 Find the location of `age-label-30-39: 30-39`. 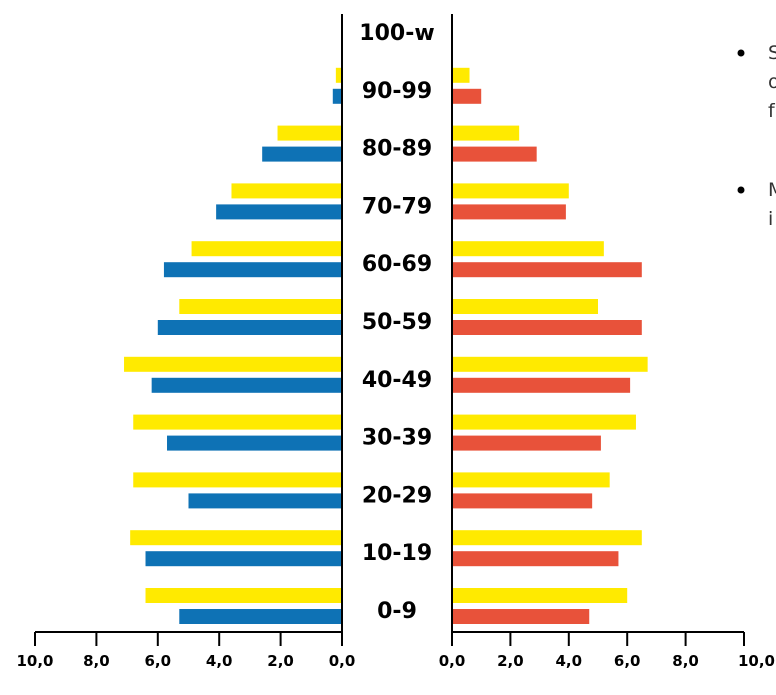

age-label-30-39: 30-39 is located at coordinates (397, 438).